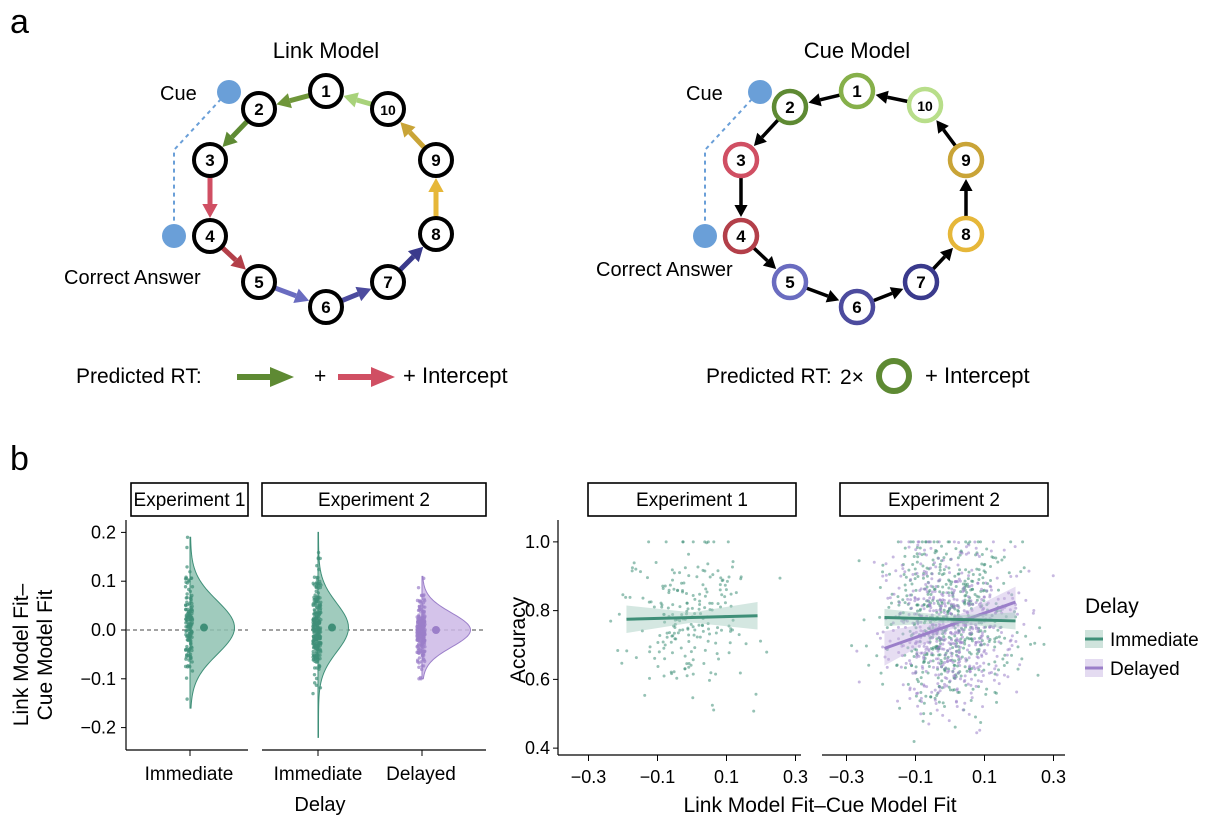 This screenshot has width=1207, height=822. I want to click on cue-arrow-5-6-shaft, so click(817, 292).